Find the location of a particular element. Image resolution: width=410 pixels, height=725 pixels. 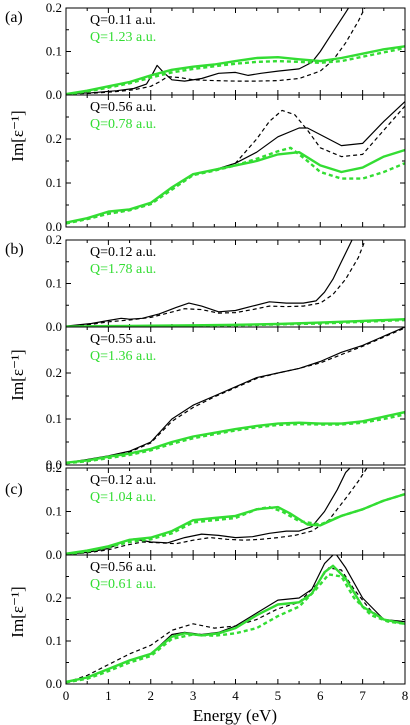

legend-entry: Q=0.78 a.u. is located at coordinates (123, 124).